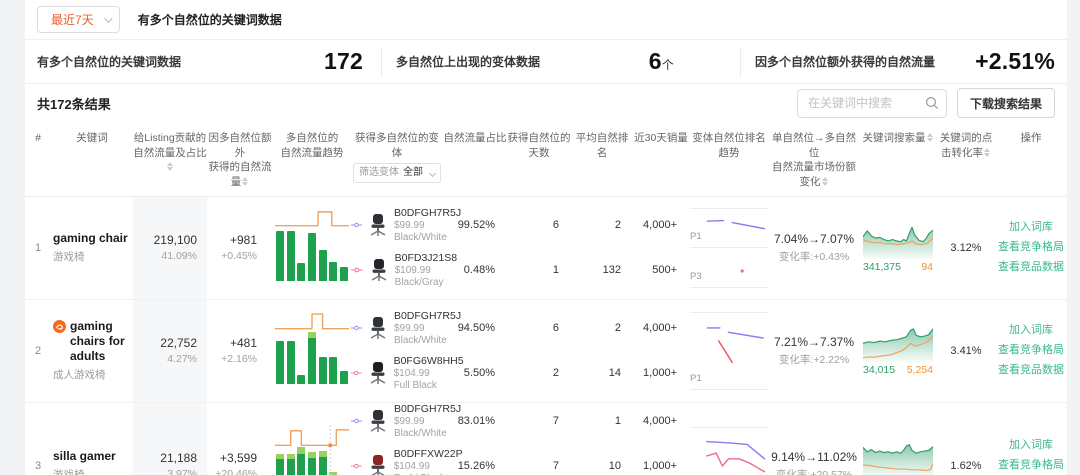  Describe the element at coordinates (426, 258) in the screenshot. I see `variant-asin-link: B0FD3J21S8` at that location.